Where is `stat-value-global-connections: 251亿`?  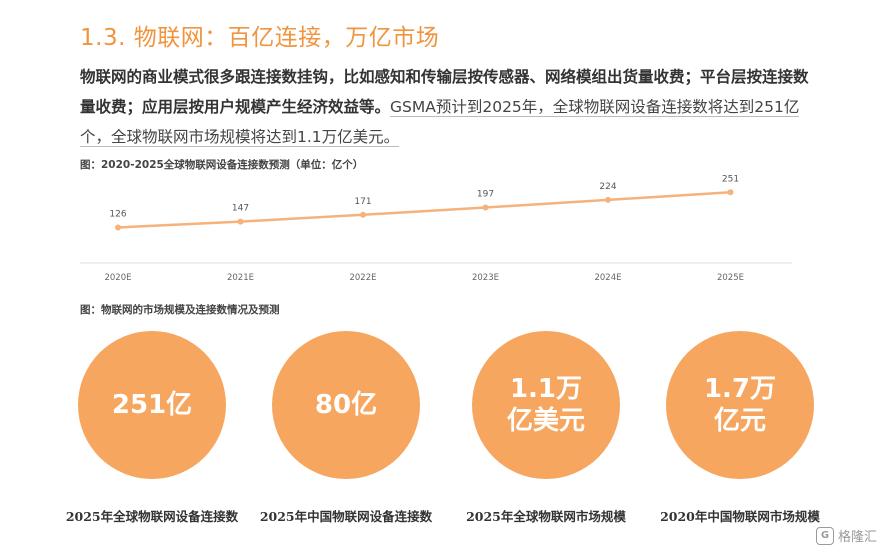 stat-value-global-connections: 251亿 is located at coordinates (152, 405).